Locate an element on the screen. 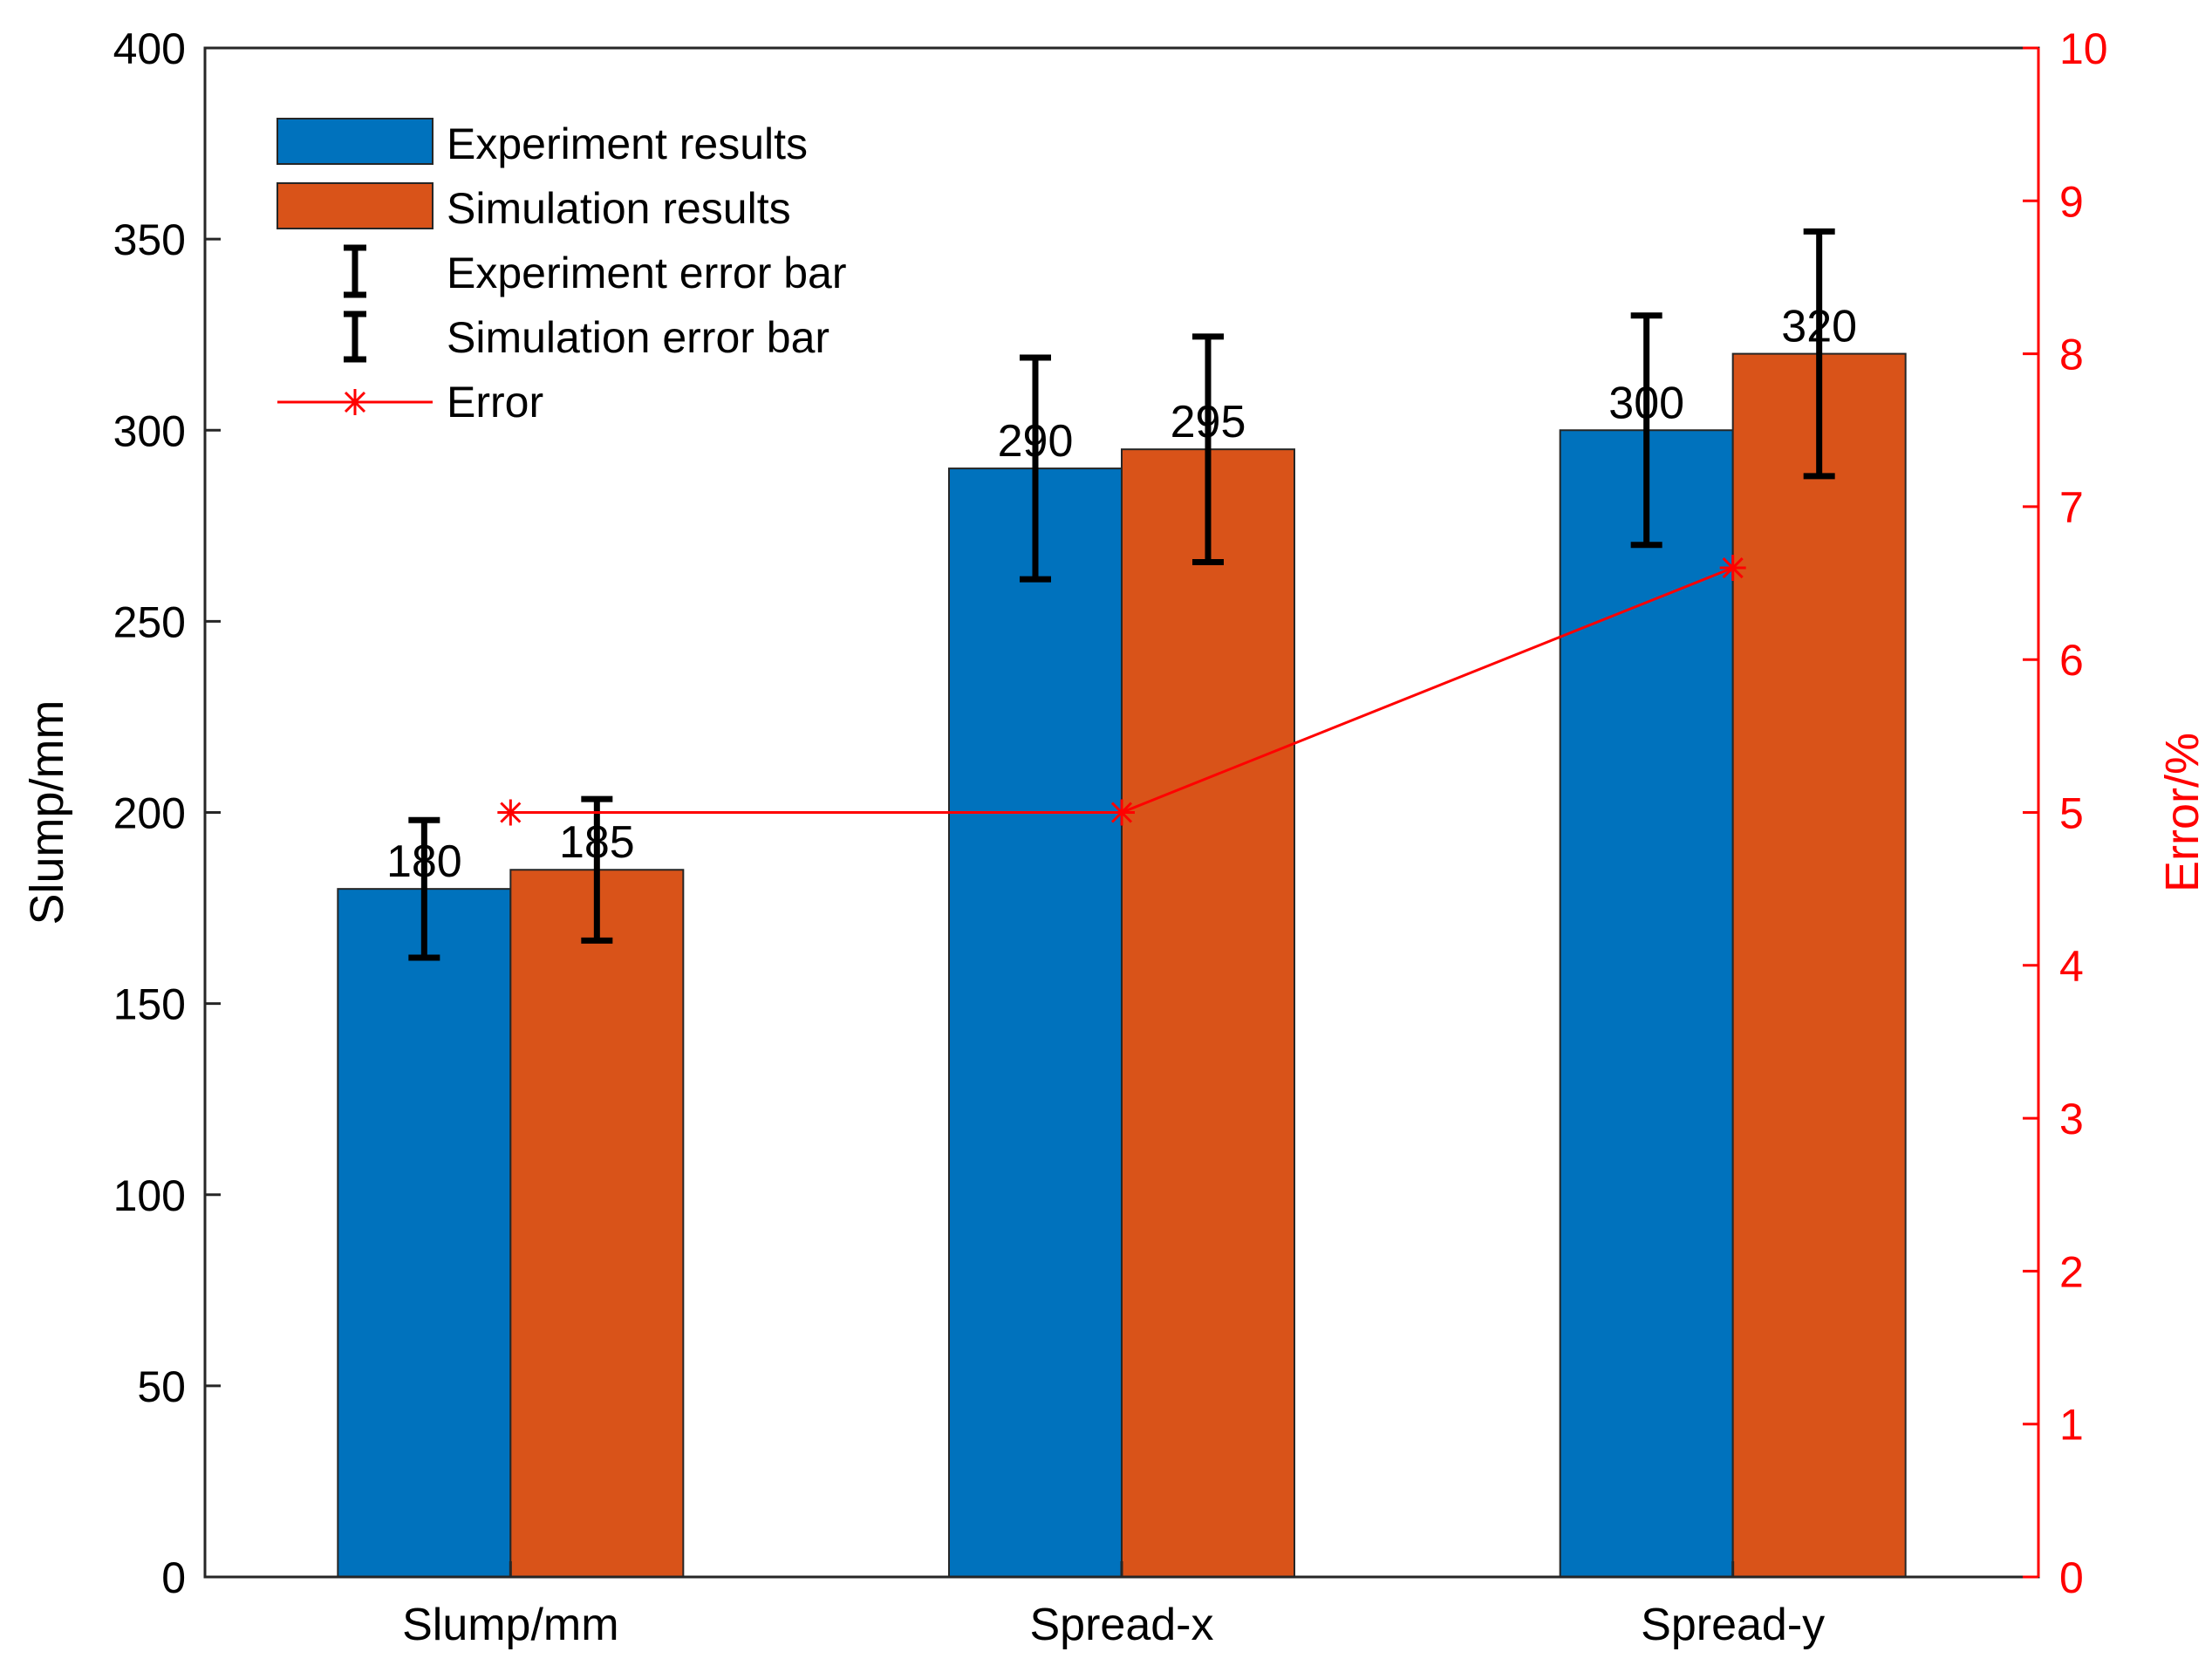 This screenshot has height=1679, width=2212. legend-swatch-experiment is located at coordinates (355, 141).